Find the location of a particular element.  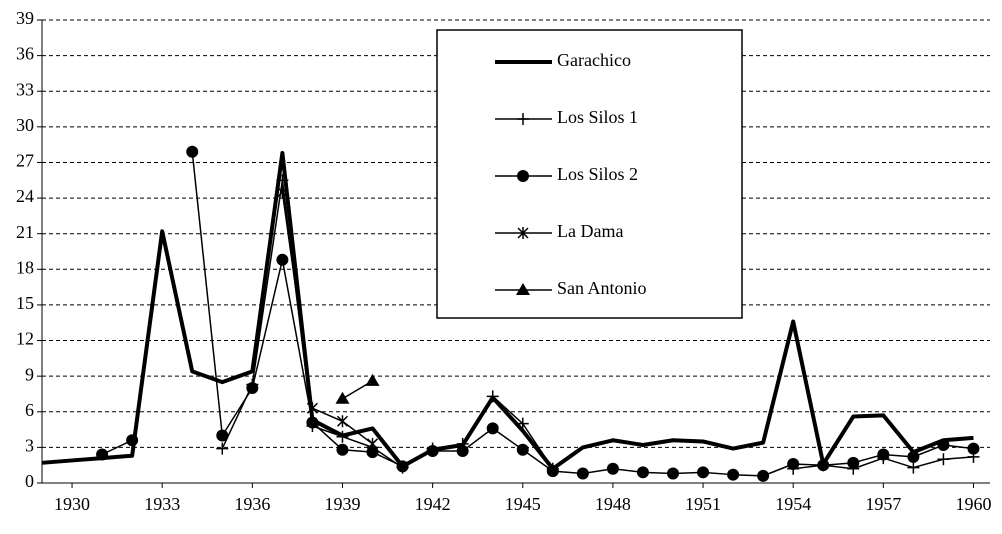

x-tick-label: 1936 is located at coordinates (252, 504).